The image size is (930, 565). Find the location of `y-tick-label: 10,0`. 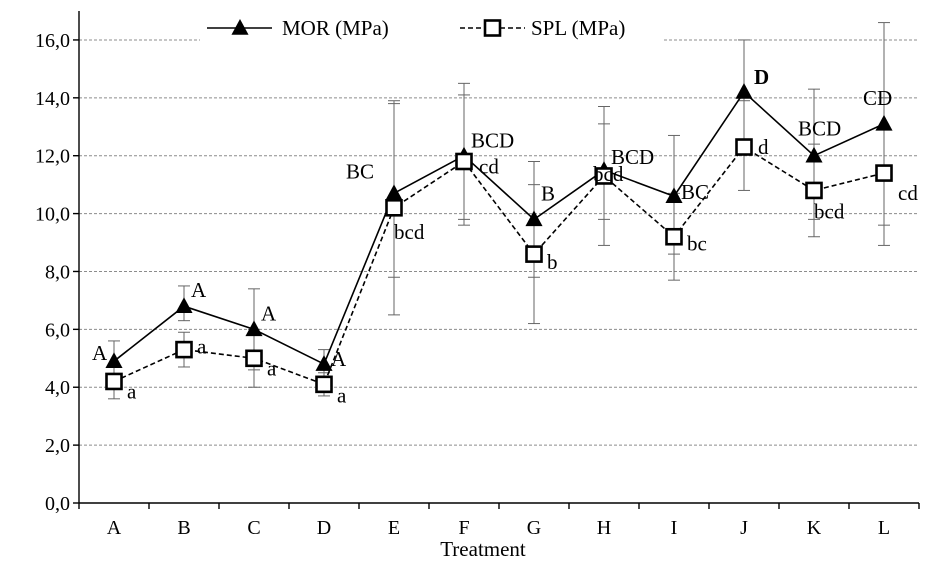

y-tick-label: 10,0 is located at coordinates (52, 215).